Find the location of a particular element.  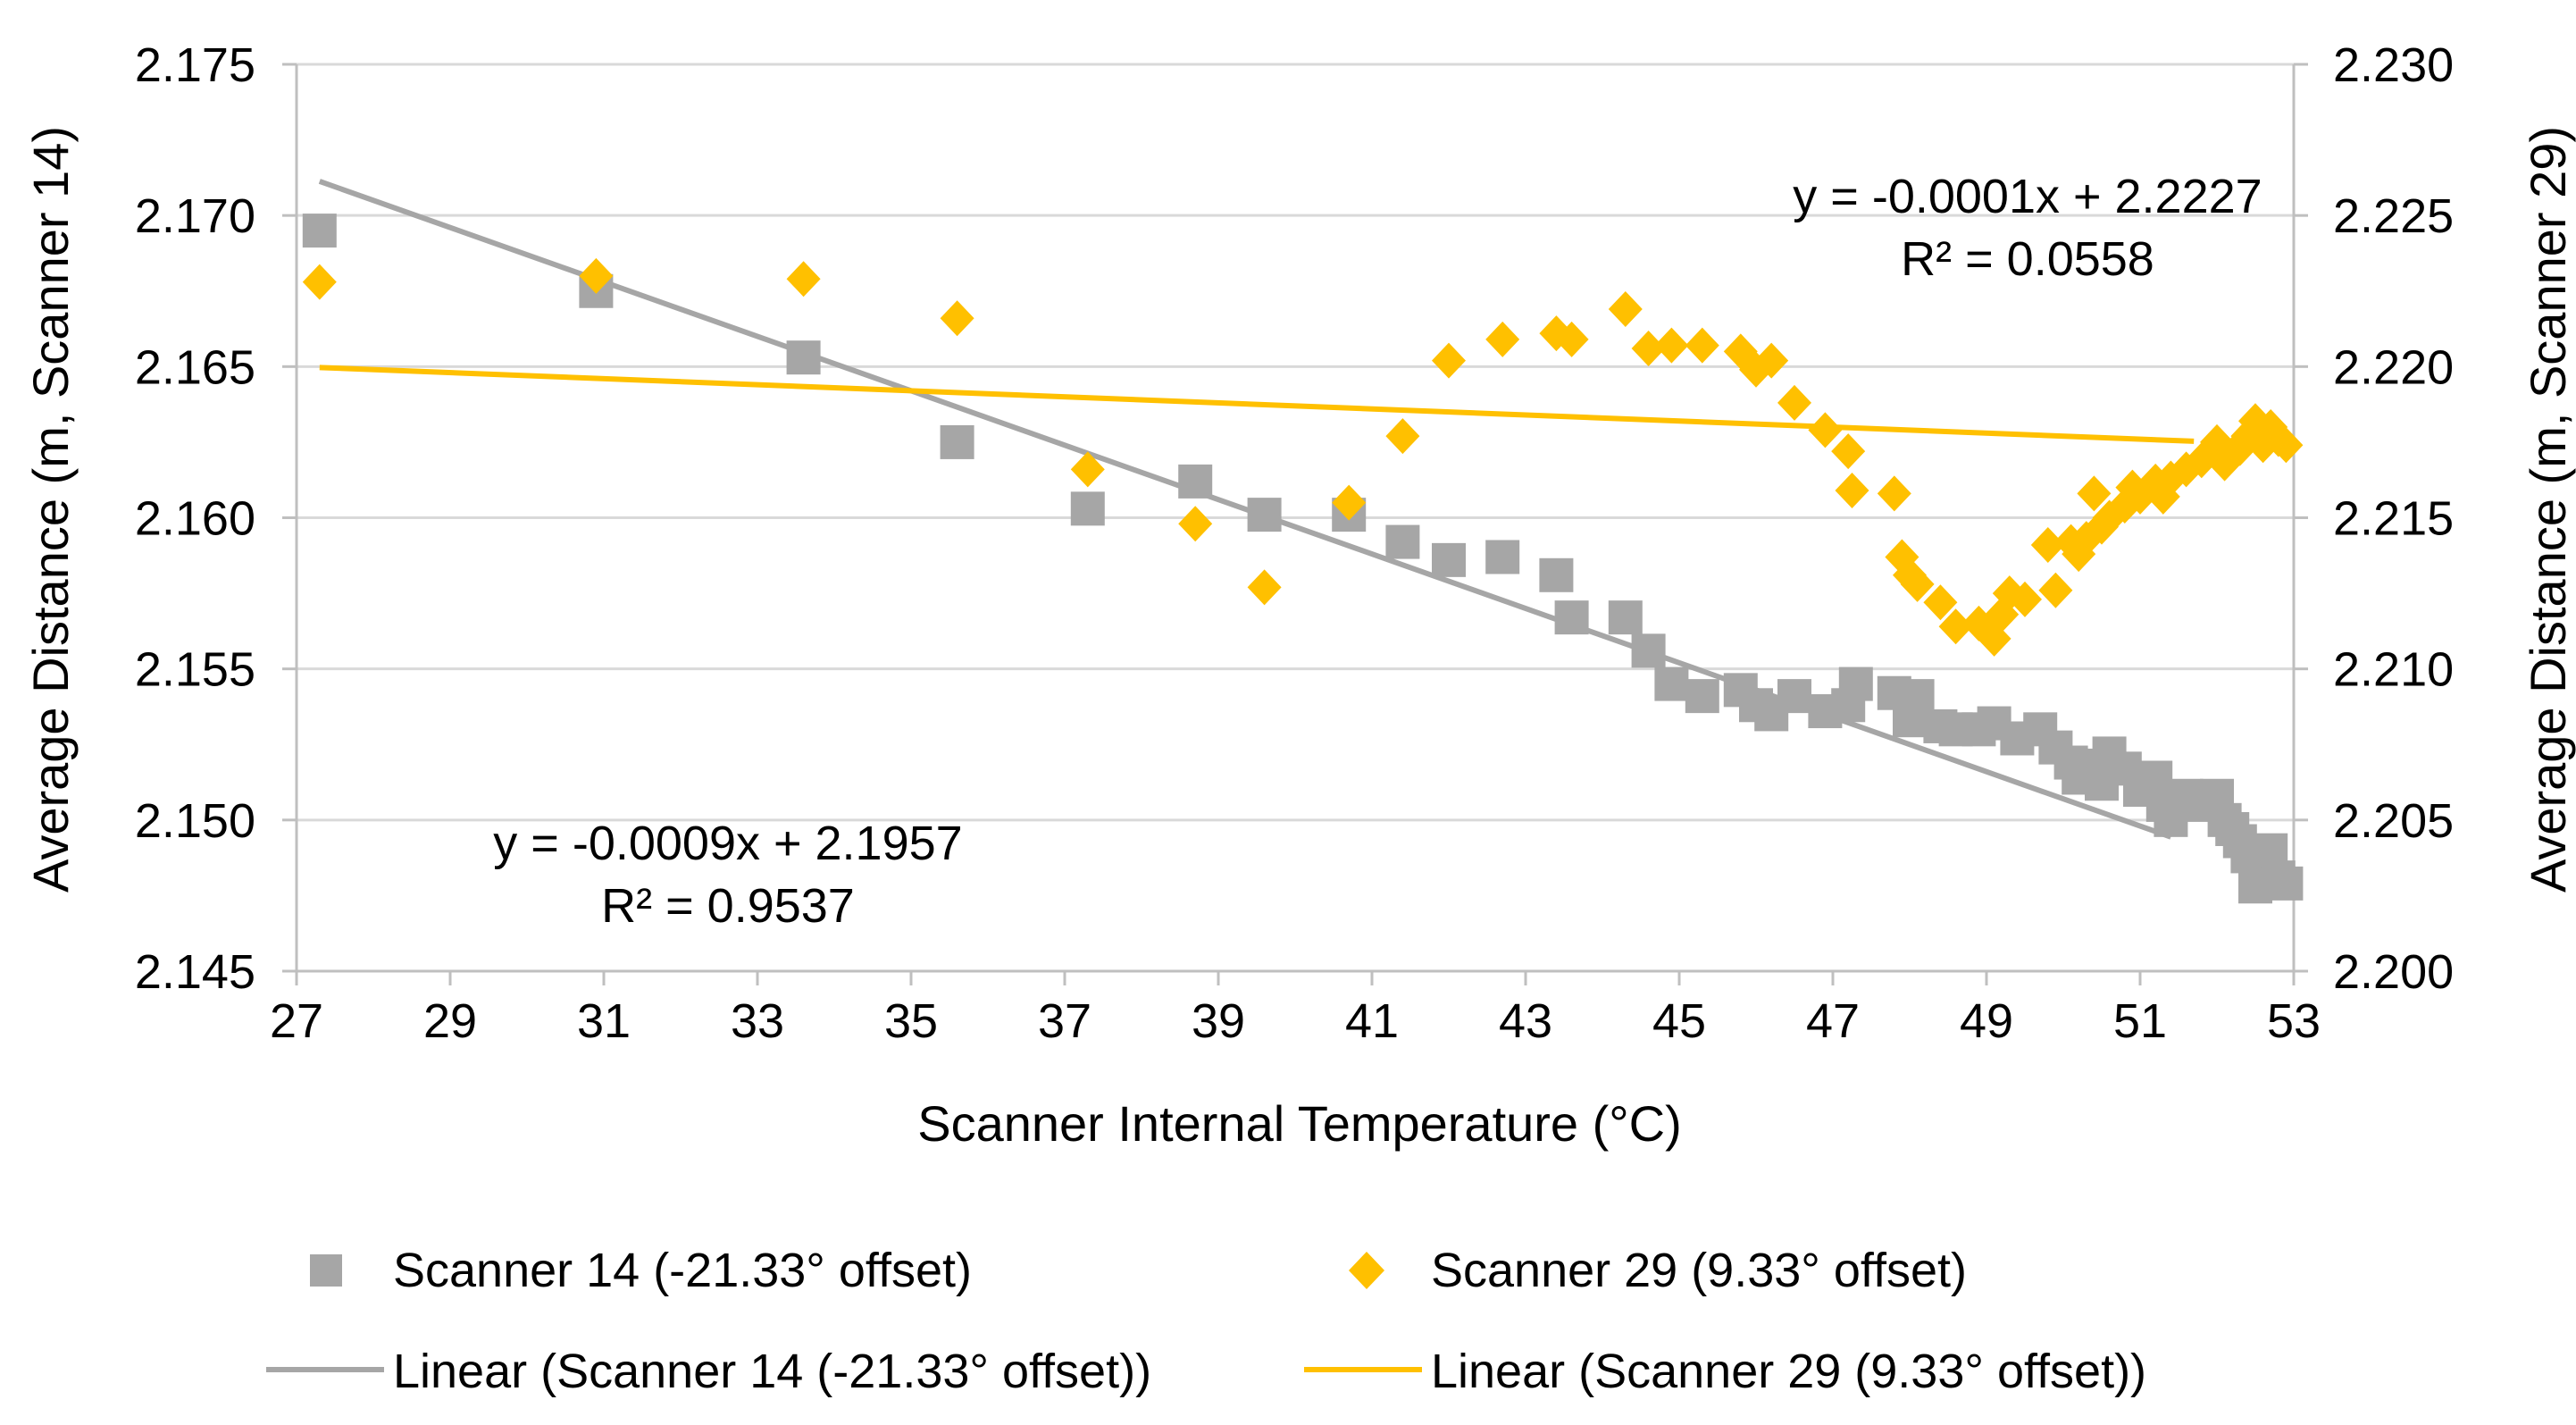

right-y-tick-label: 2.205 is located at coordinates (2393, 821).